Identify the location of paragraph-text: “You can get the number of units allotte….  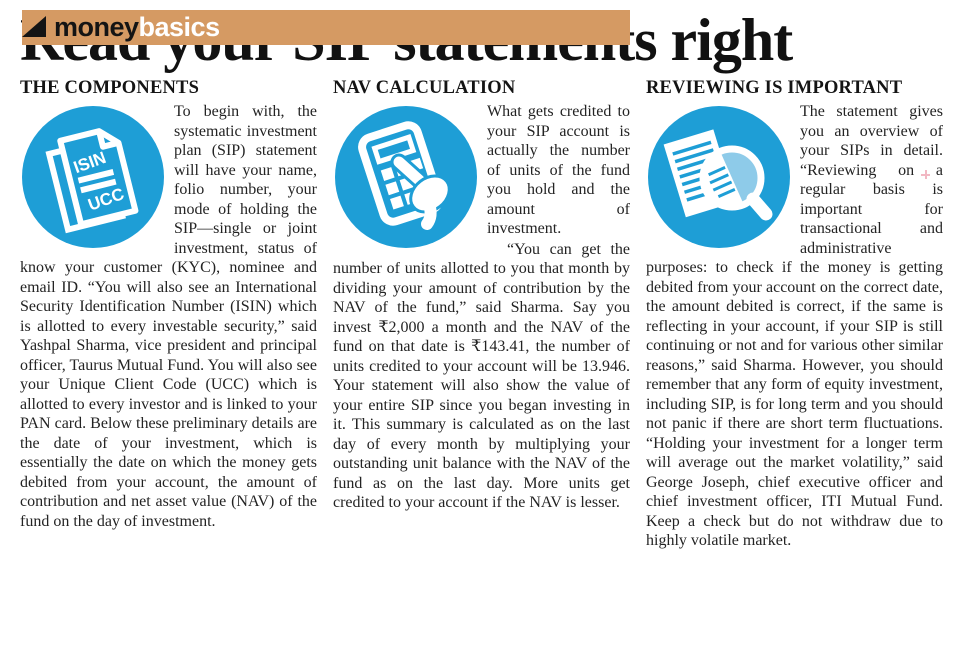
(481, 376).